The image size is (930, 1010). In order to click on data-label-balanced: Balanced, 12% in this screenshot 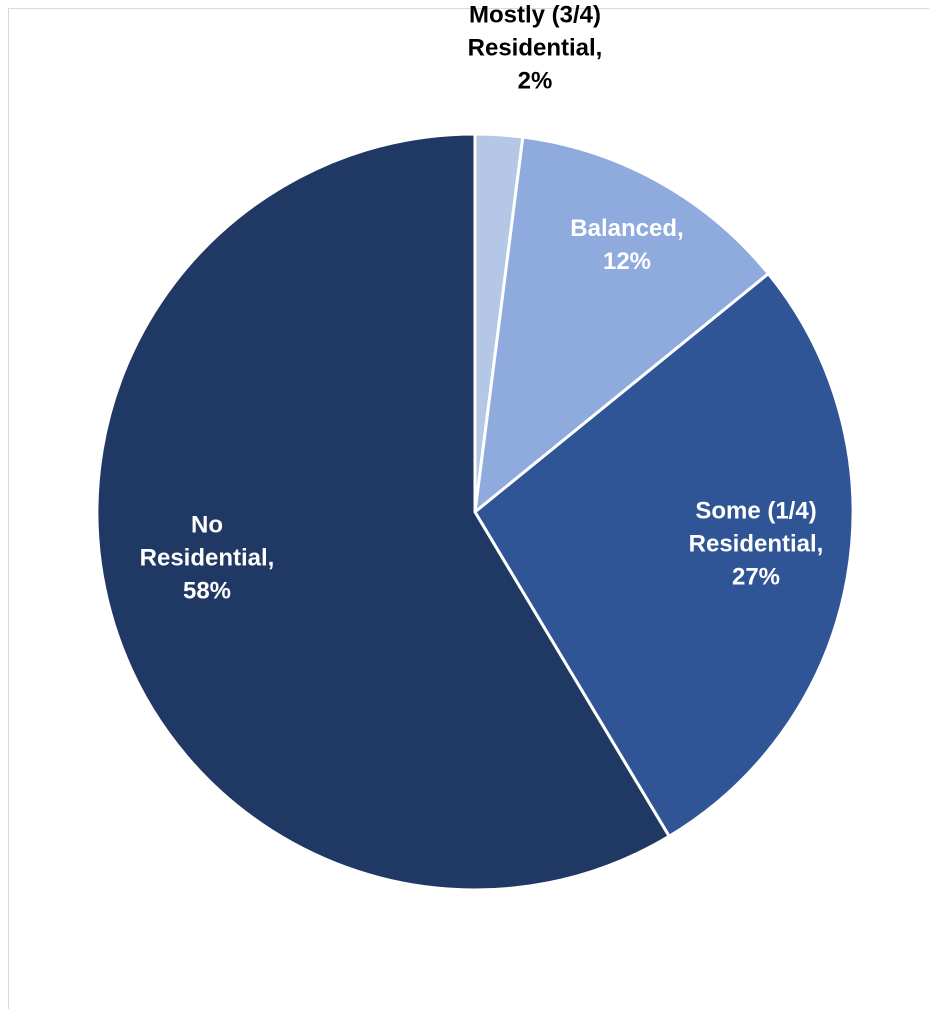, I will do `click(626, 245)`.